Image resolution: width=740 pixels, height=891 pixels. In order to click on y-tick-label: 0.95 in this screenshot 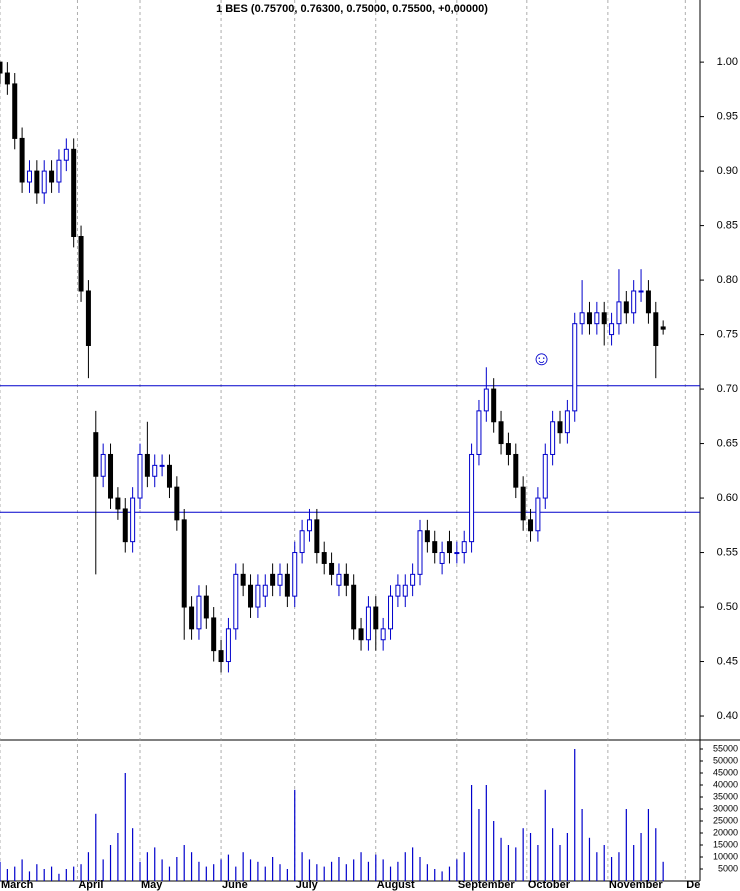, I will do `click(727, 117)`.